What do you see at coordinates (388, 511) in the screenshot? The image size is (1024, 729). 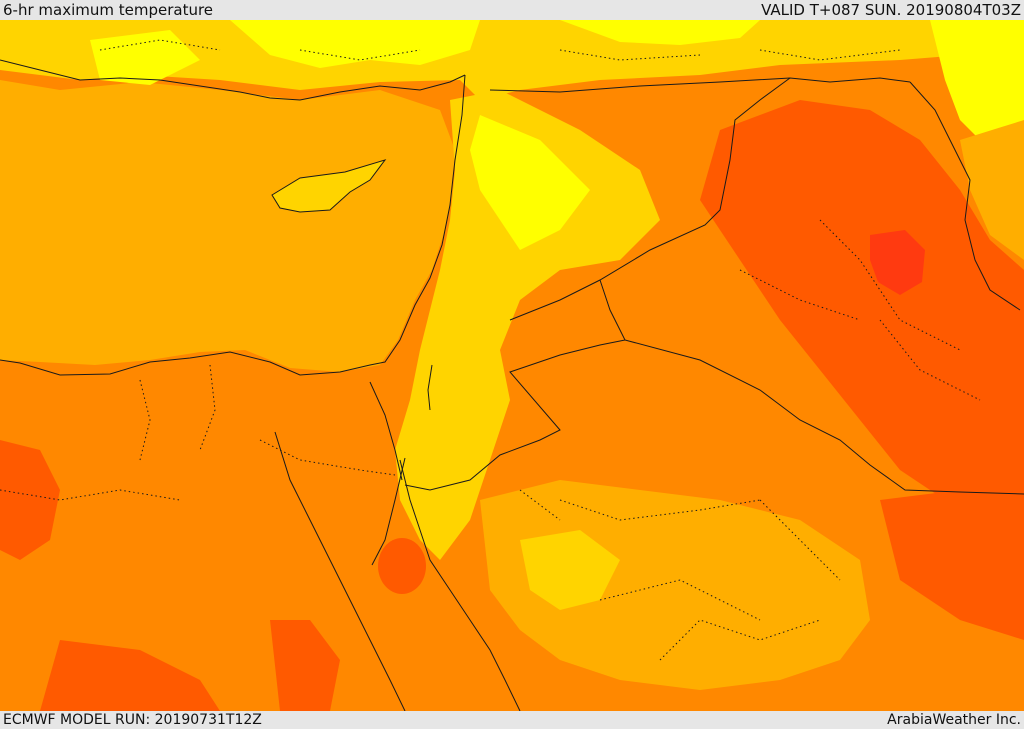 I see `gulf-of-aqaba` at bounding box center [388, 511].